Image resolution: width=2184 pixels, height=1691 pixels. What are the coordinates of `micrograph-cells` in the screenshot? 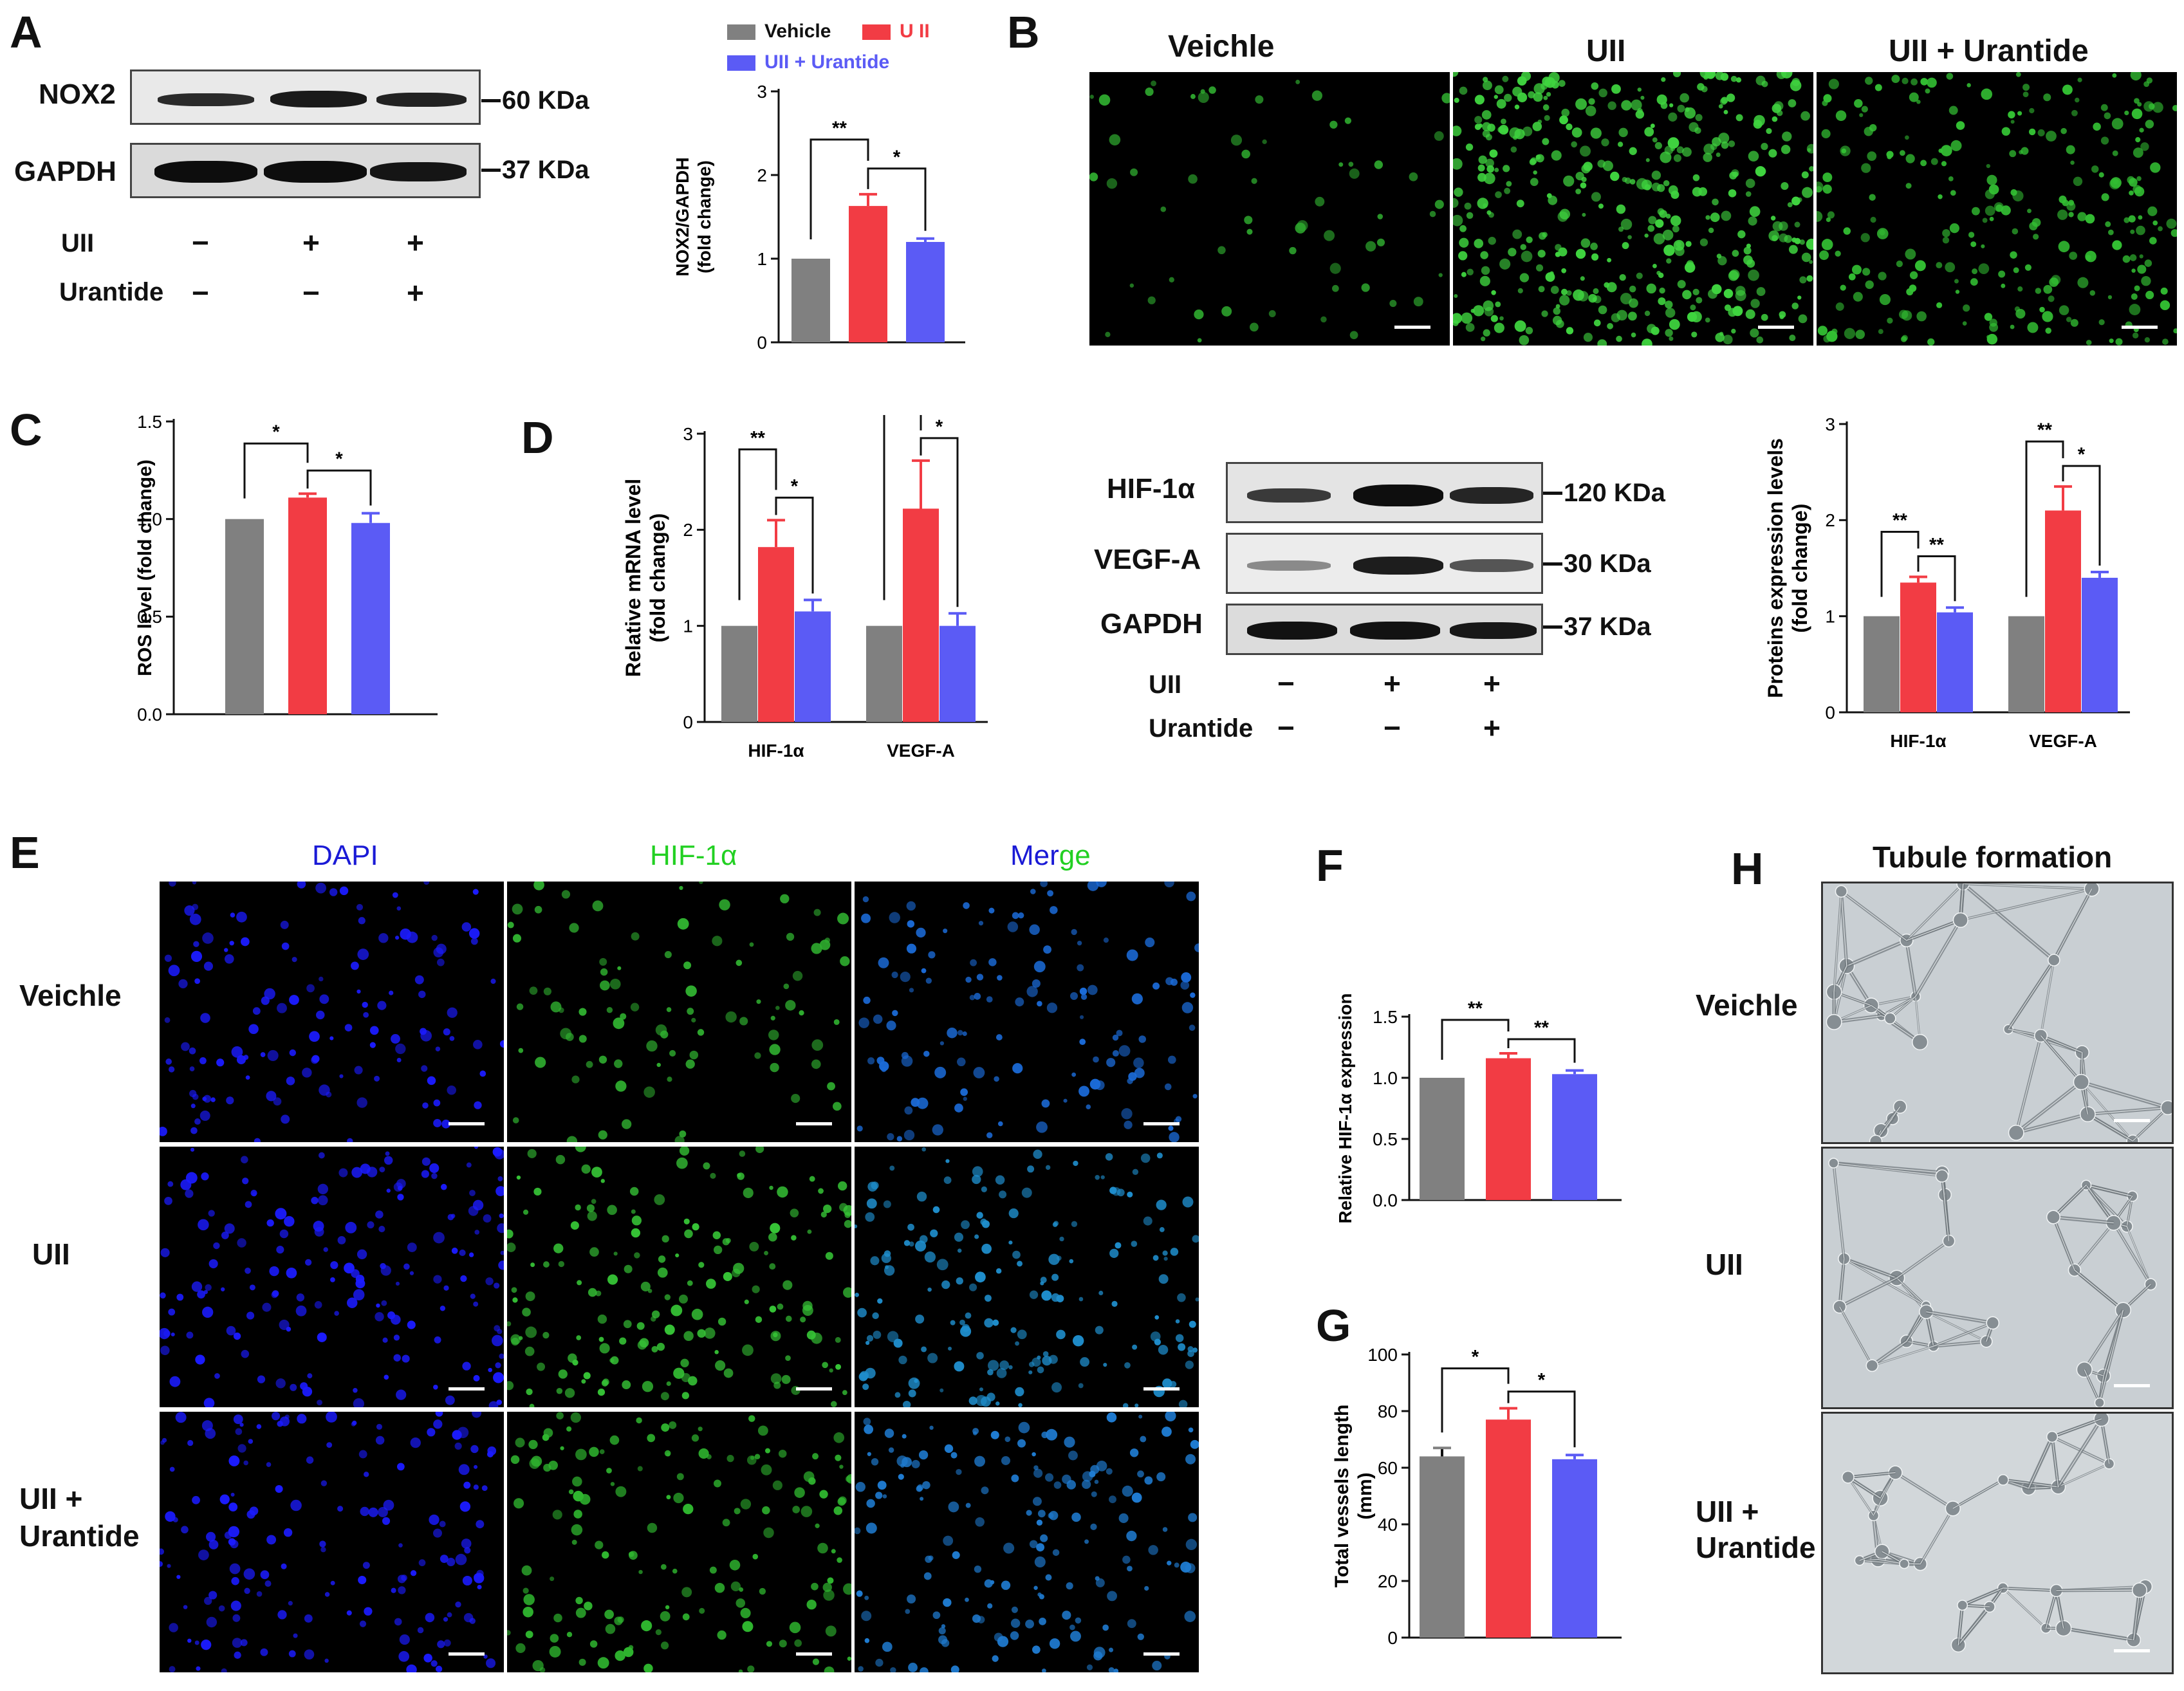 It's located at (1633, 209).